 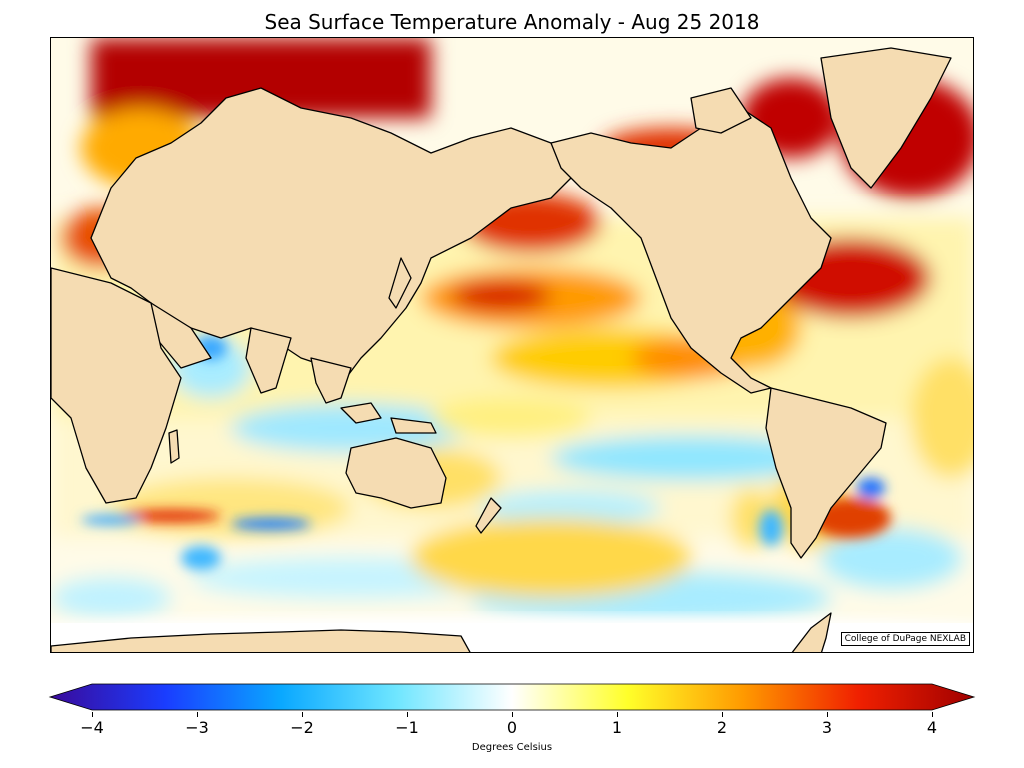 What do you see at coordinates (261, 640) in the screenshot?
I see `landmass-antarctica` at bounding box center [261, 640].